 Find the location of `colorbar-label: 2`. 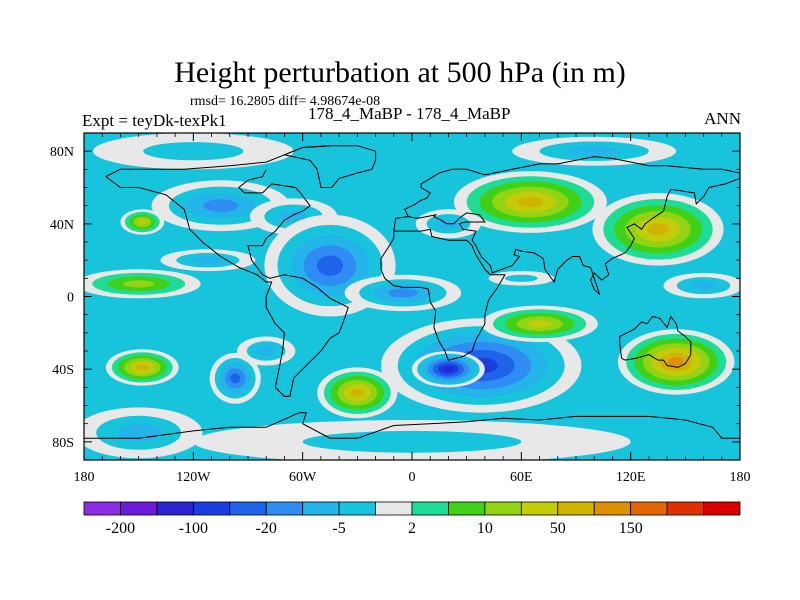

colorbar-label: 2 is located at coordinates (412, 528).